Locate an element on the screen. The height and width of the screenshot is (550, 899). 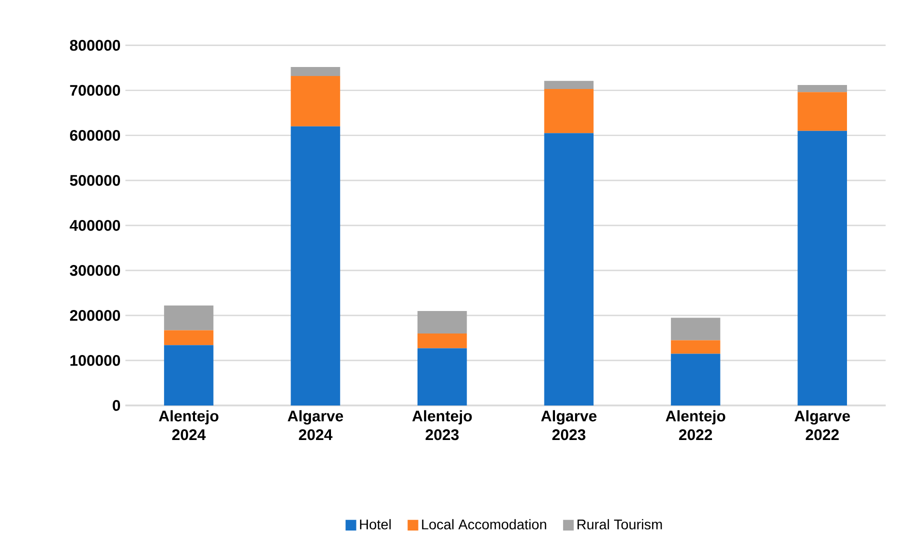
x-tick-label: Alentejo 2023 is located at coordinates (442, 425).